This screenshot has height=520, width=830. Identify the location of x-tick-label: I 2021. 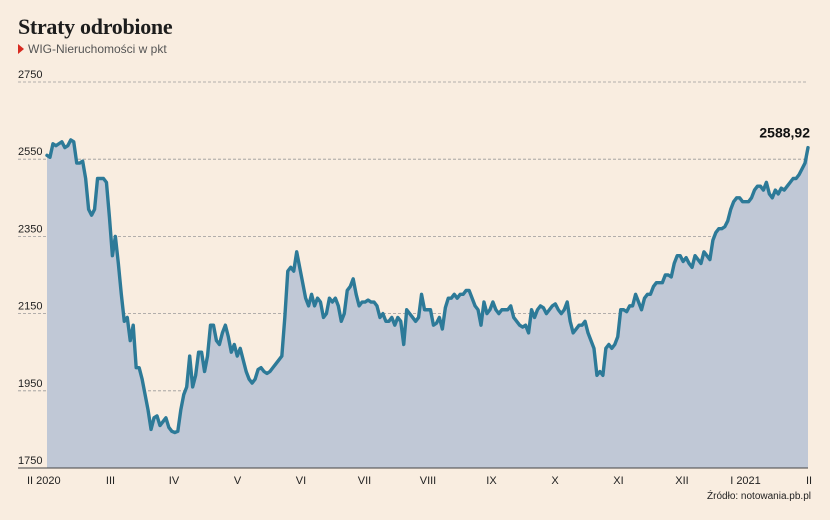
(745, 481).